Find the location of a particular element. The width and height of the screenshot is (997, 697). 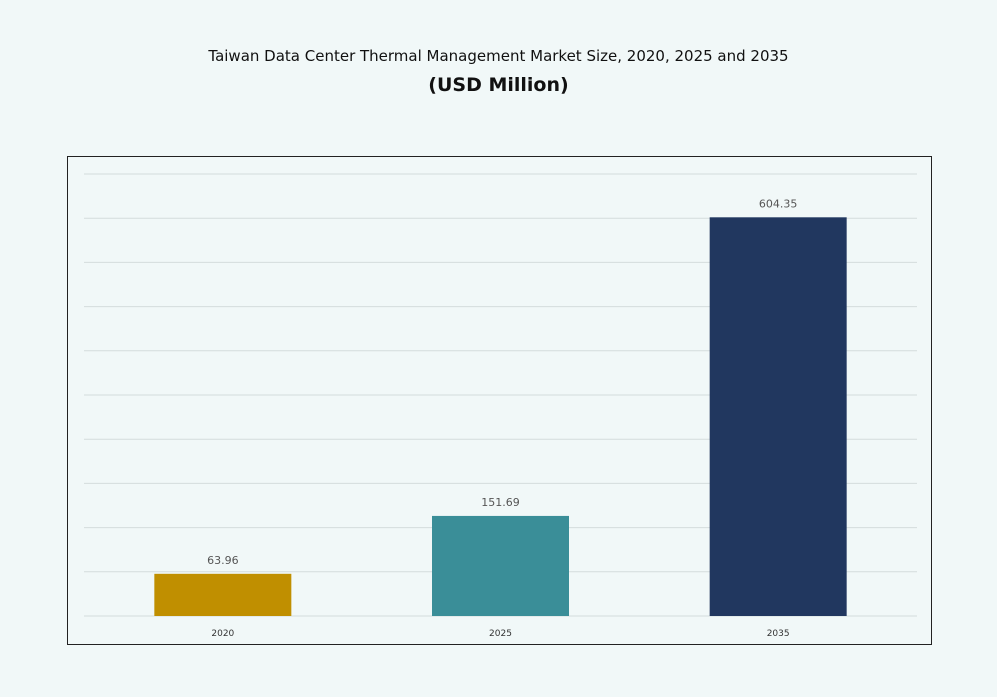

x-tick-label-2035: 2035 is located at coordinates (778, 634).